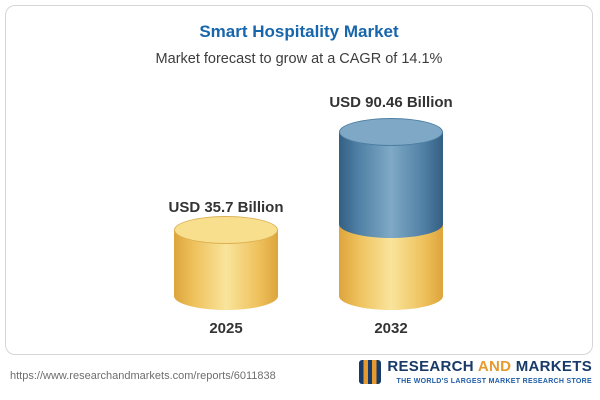 The height and width of the screenshot is (400, 600). What do you see at coordinates (226, 328) in the screenshot?
I see `category-label-2025: 2025` at bounding box center [226, 328].